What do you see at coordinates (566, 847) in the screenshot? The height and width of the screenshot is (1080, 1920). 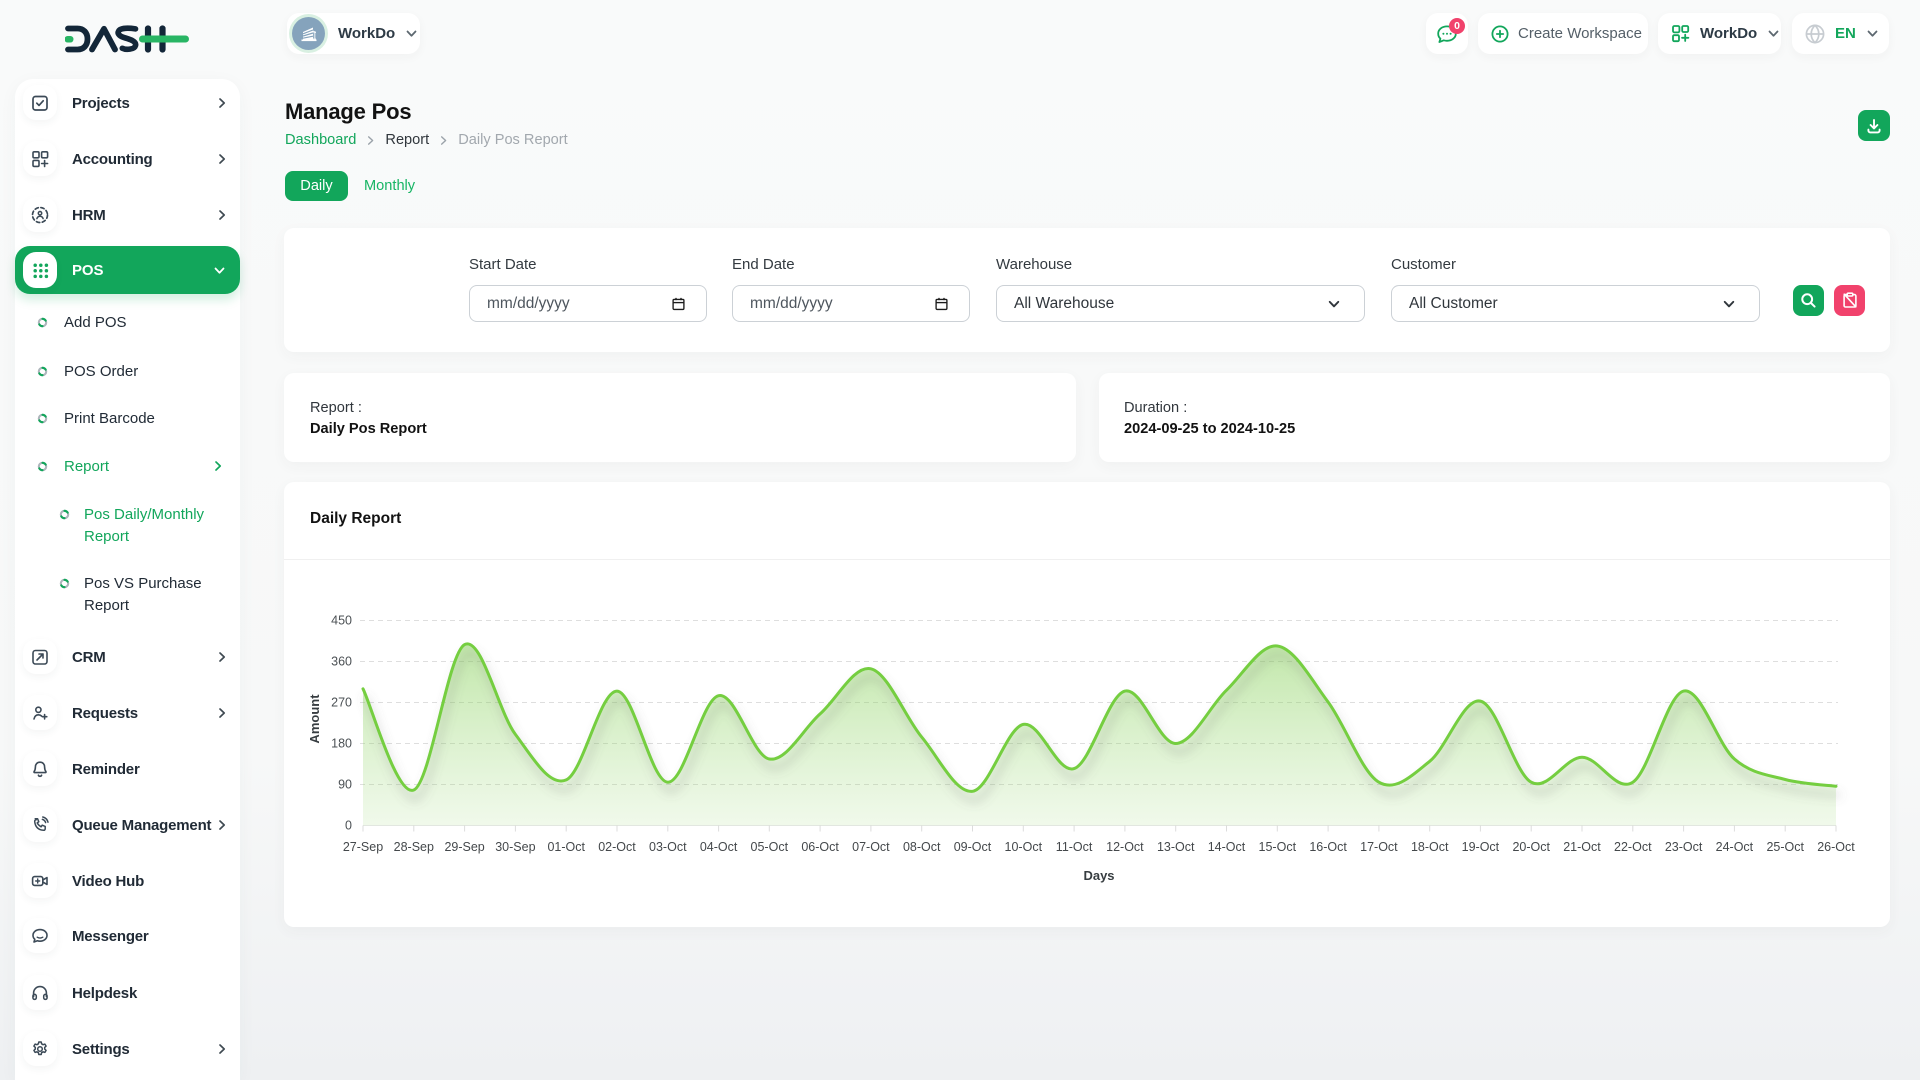 I see `svg-text: 01-Oct` at bounding box center [566, 847].